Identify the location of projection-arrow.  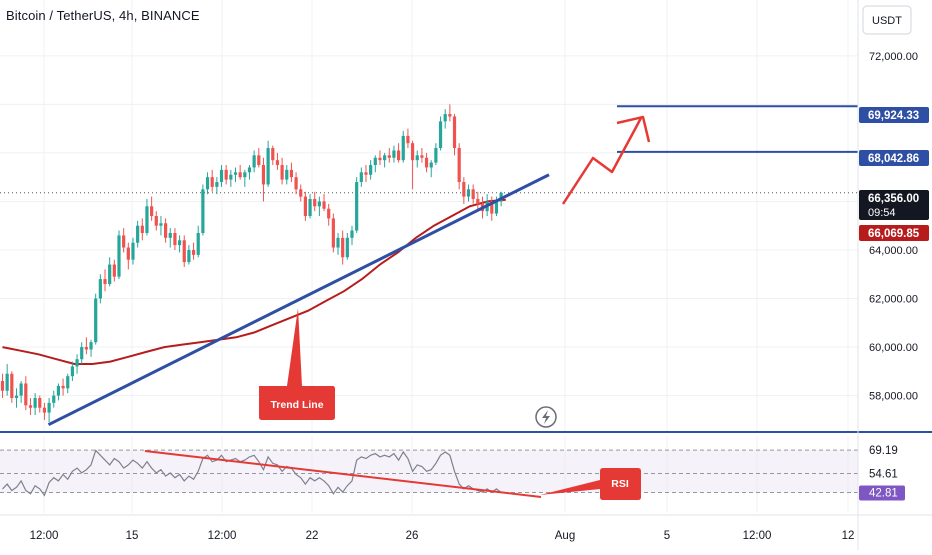
(602, 161).